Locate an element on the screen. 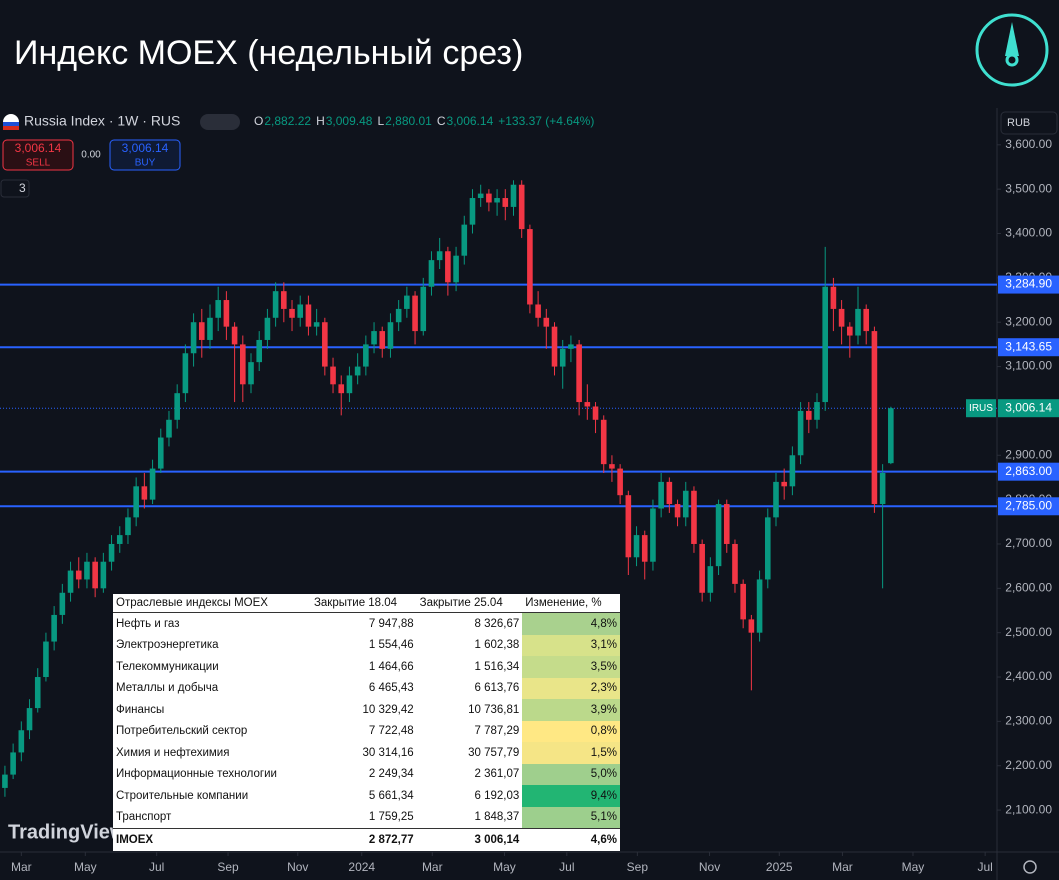 Image resolution: width=1059 pixels, height=880 pixels. indicators-toggle is located at coordinates (15, 188).